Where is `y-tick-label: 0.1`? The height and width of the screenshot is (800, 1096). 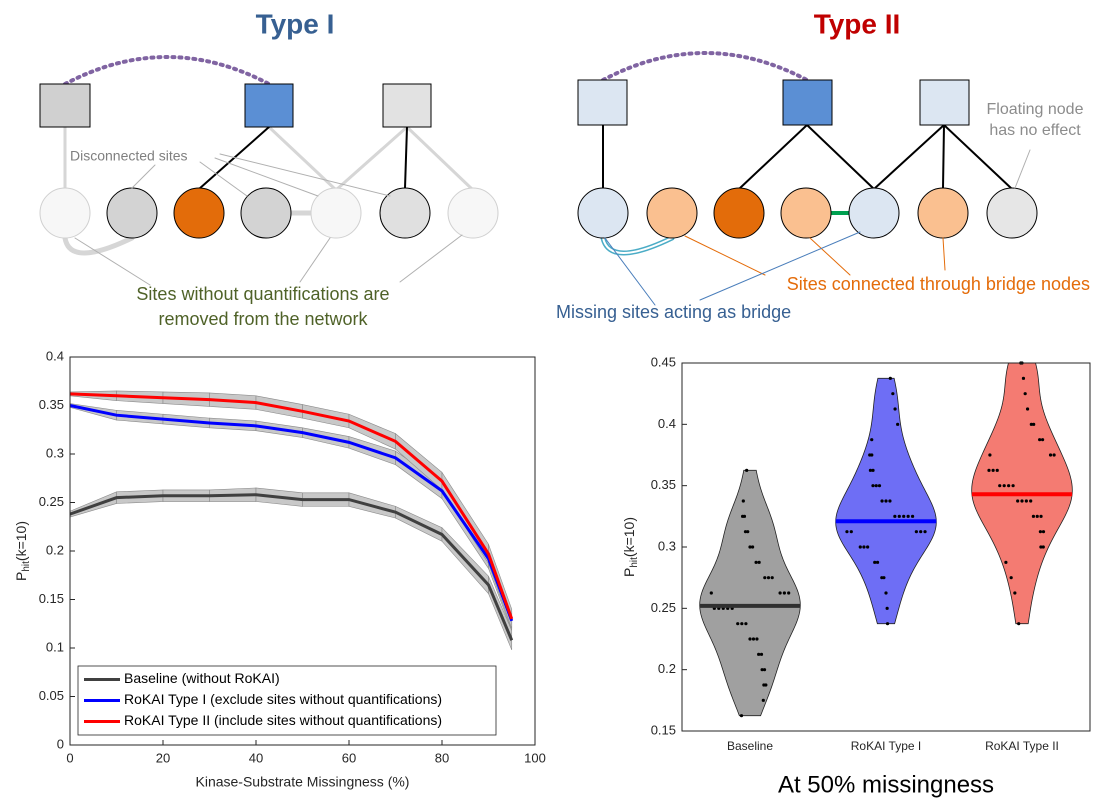 y-tick-label: 0.1 is located at coordinates (55, 646).